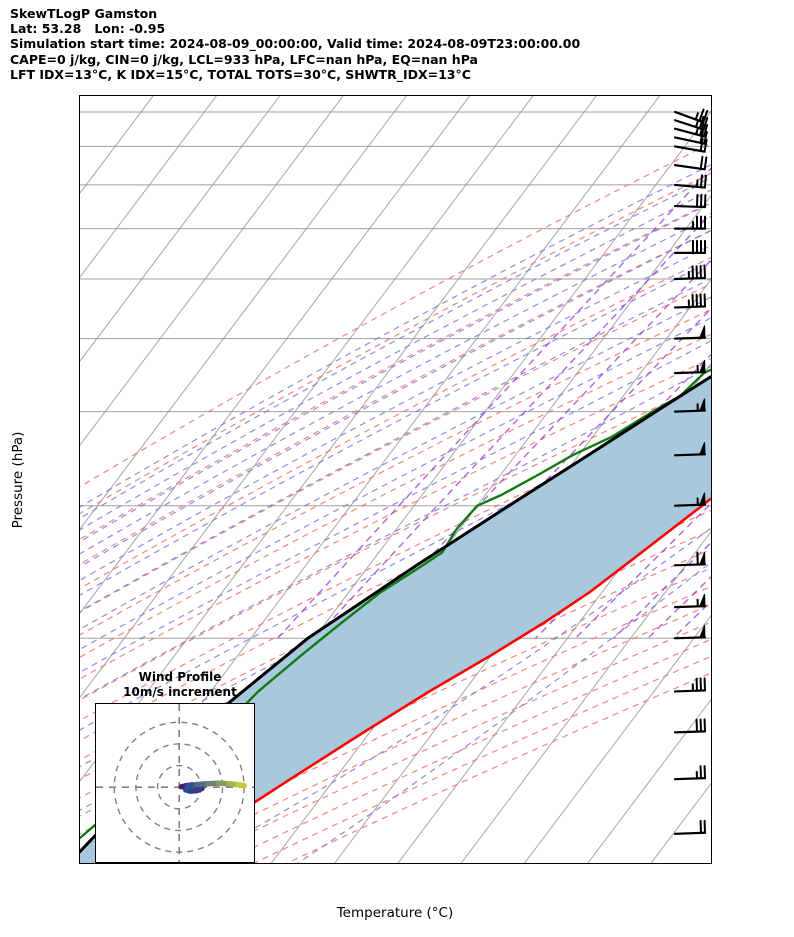 This screenshot has height=937, width=794. Describe the element at coordinates (180, 692) in the screenshot. I see `hodograph-title-line2: 10m/s increment` at that location.